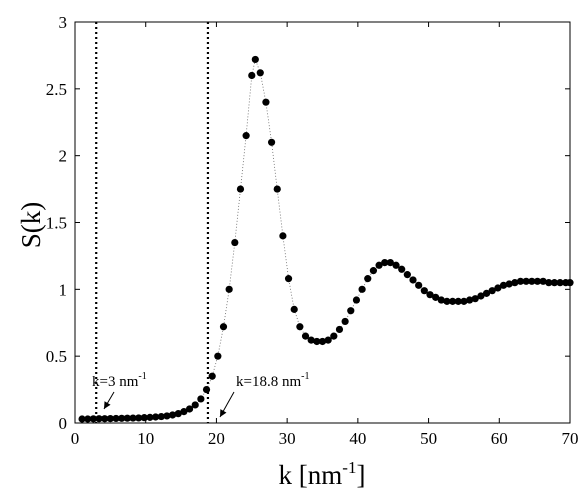  What do you see at coordinates (63, 22) in the screenshot?
I see `y-tick-label: 3` at bounding box center [63, 22].